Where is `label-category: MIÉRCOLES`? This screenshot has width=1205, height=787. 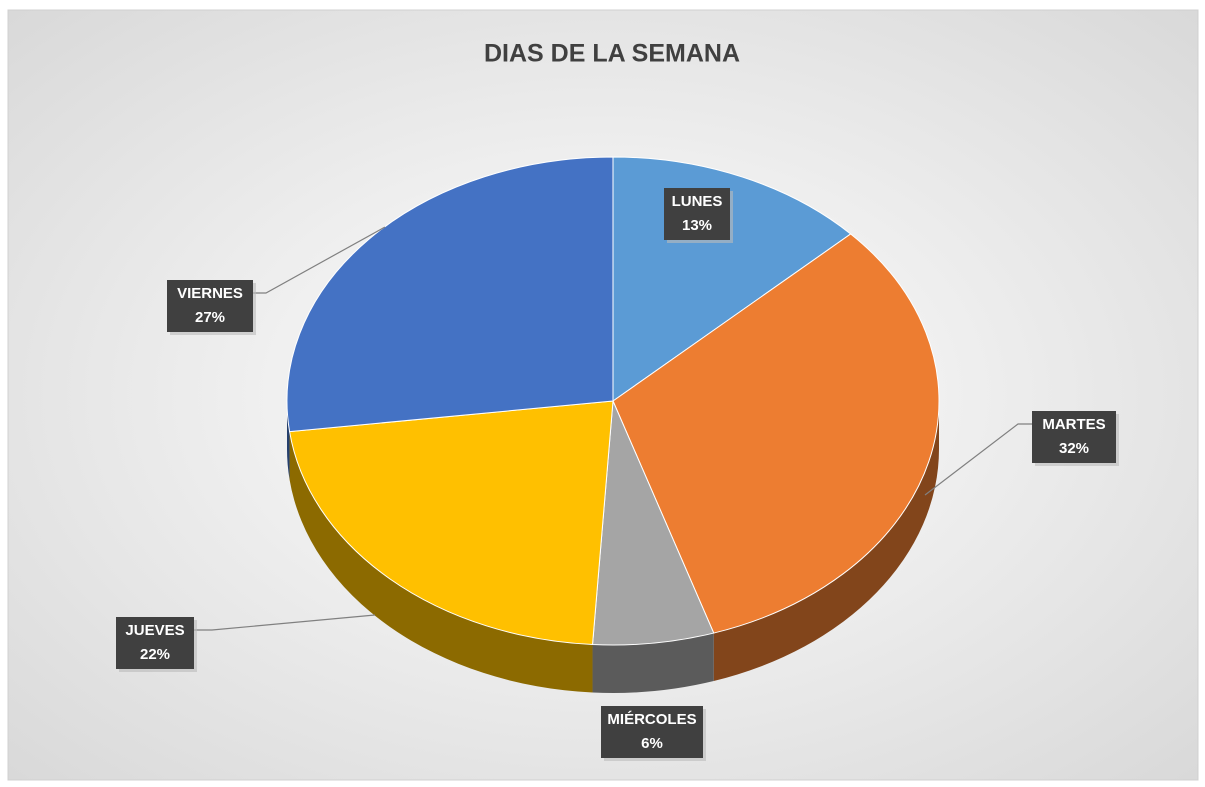
label-category: MIÉRCOLES is located at coordinates (651, 719).